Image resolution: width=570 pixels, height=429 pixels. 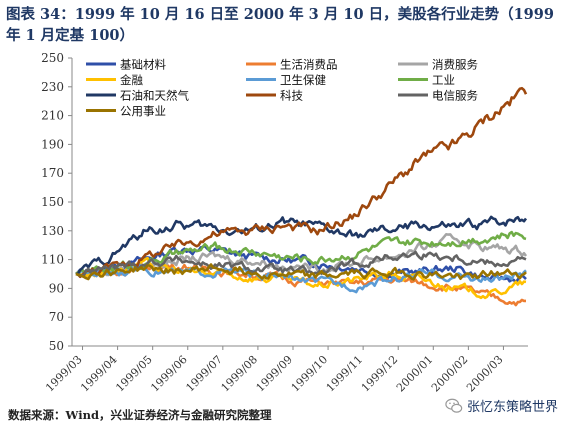 I want to click on x-tick-label: 1999/12, so click(x=380, y=374).